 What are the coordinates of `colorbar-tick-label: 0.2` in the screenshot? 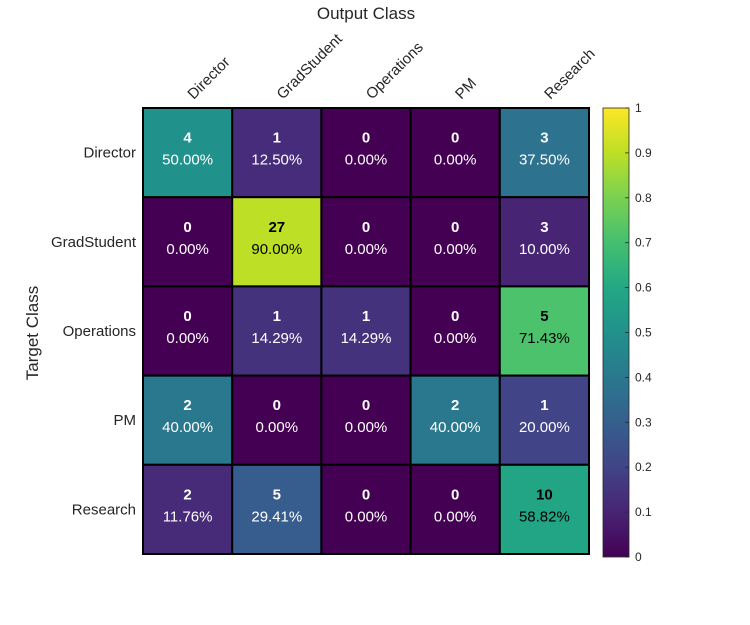 It's located at (643, 467).